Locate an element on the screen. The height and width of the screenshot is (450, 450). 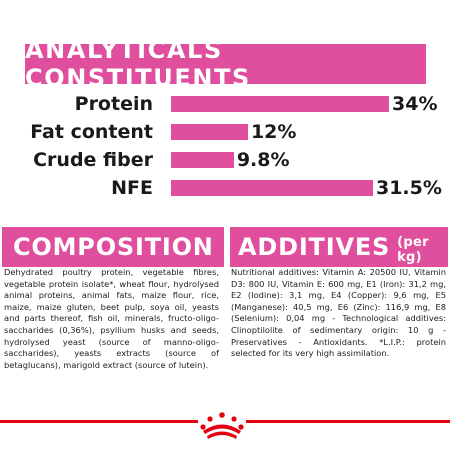
analytics-title: ANALYTICALS CONSTITUENTS is located at coordinates (138, 64).